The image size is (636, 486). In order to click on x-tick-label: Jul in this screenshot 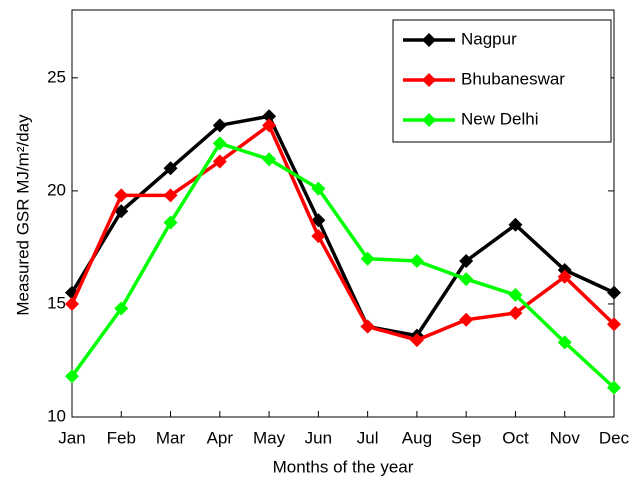, I will do `click(368, 437)`.